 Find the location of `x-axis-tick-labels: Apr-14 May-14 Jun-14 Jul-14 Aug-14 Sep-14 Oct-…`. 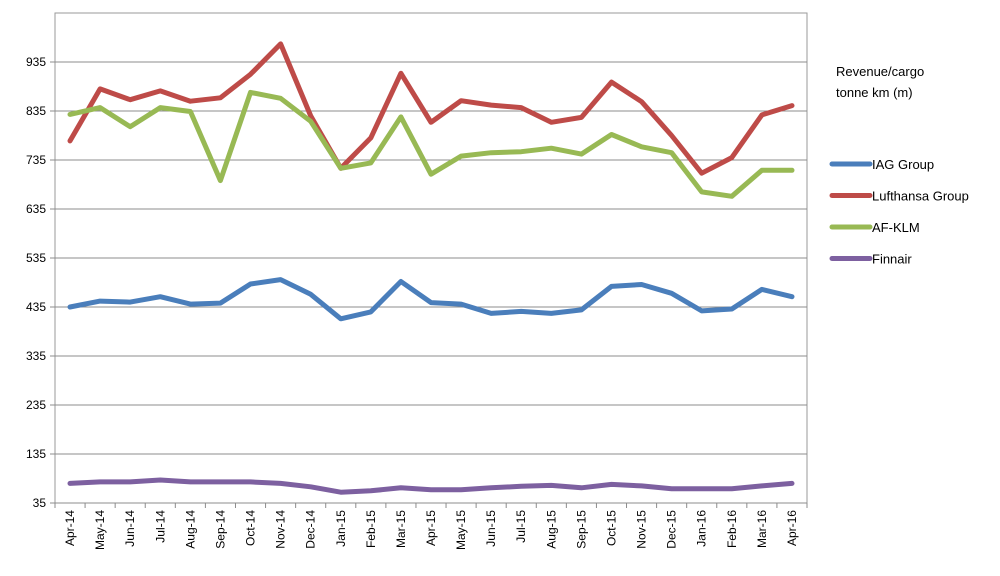

x-axis-tick-labels: Apr-14 May-14 Jun-14 Jul-14 Aug-14 Sep-14 Oct-… is located at coordinates (431, 530).